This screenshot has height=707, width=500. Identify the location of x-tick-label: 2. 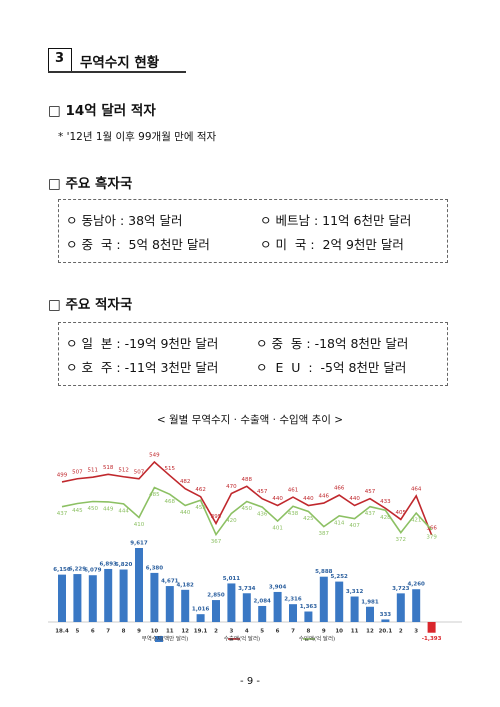
(216, 632).